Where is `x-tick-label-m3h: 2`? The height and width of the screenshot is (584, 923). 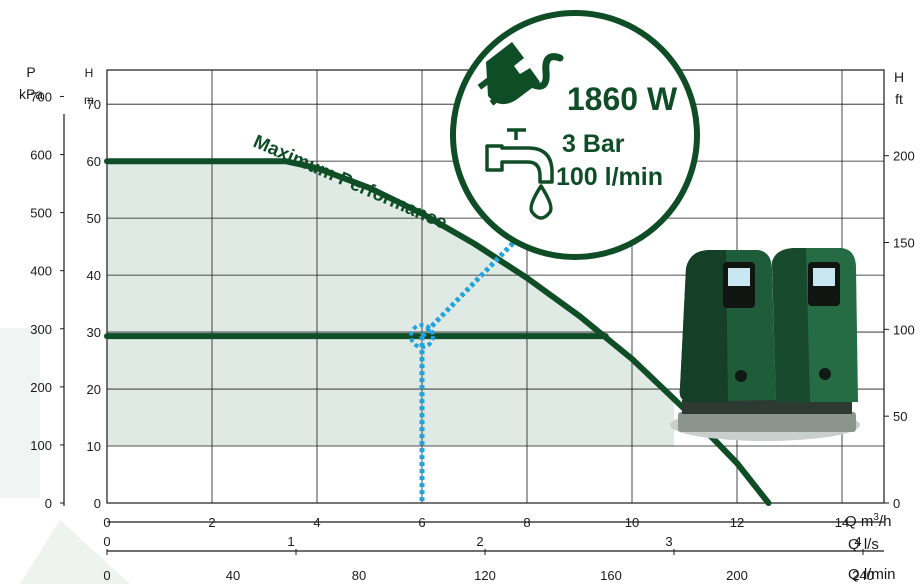 x-tick-label-m3h: 2 is located at coordinates (211, 522).